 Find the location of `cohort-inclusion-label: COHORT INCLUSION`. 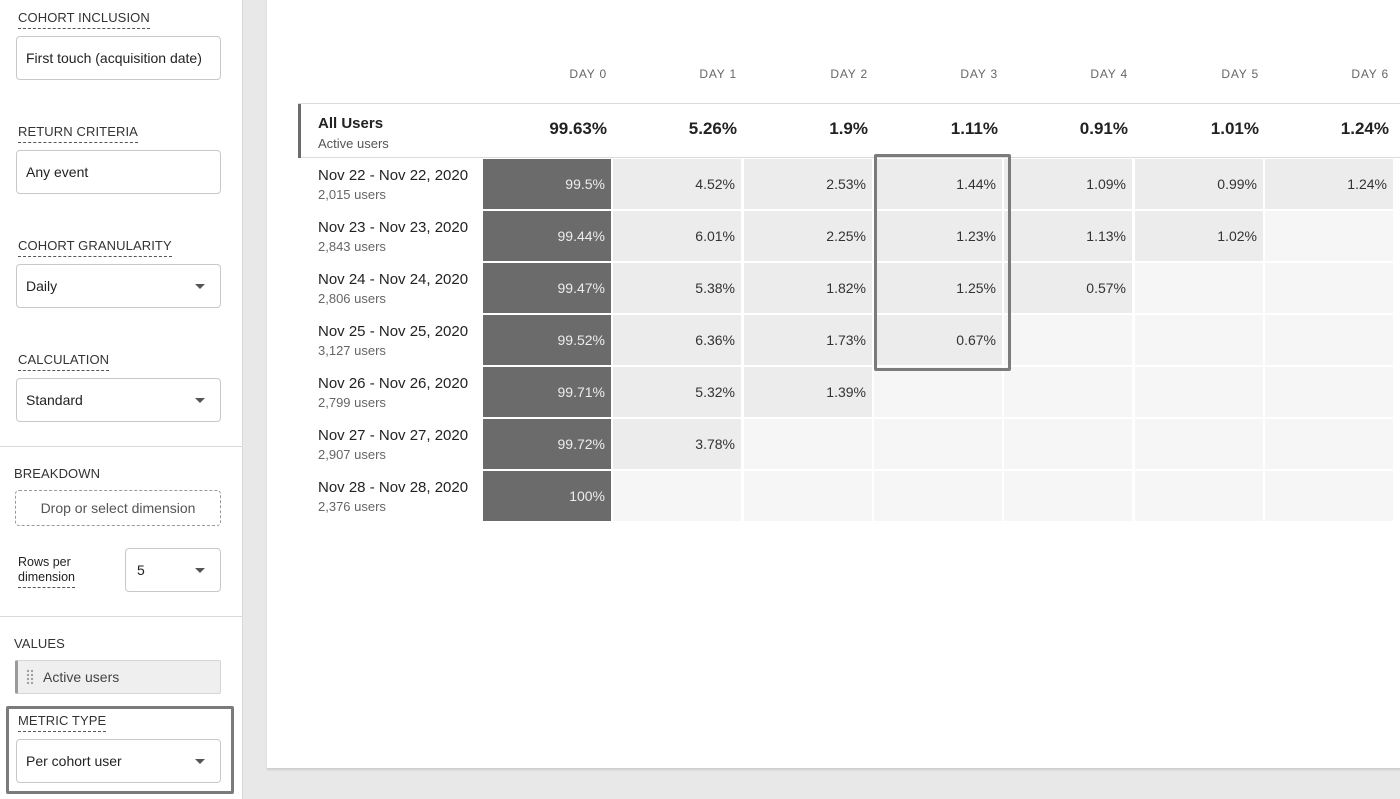

cohort-inclusion-label: COHORT INCLUSION is located at coordinates (84, 19).